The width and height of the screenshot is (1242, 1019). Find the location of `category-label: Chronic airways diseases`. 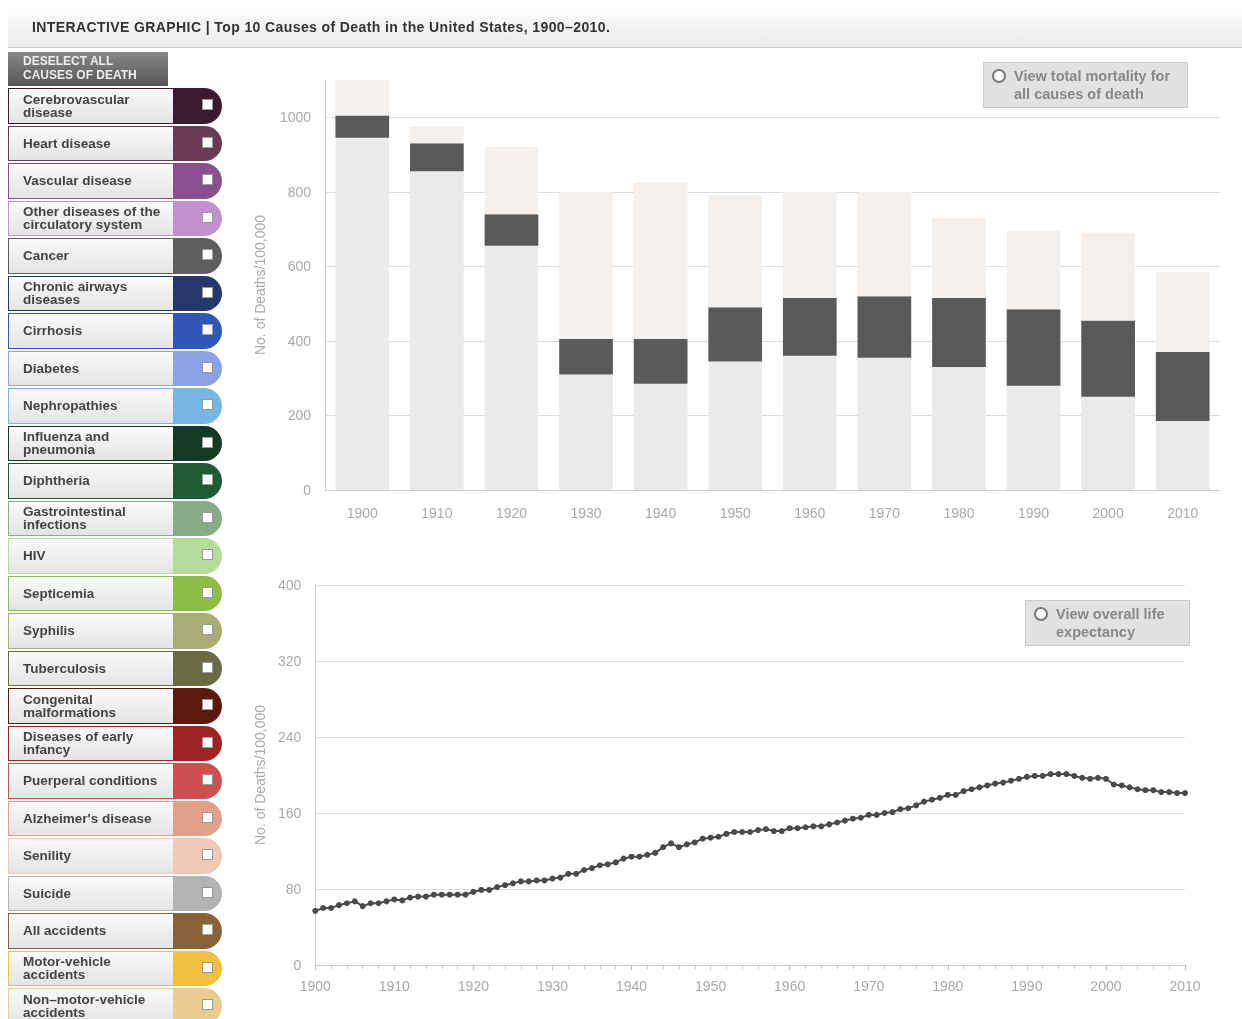

category-label: Chronic airways diseases is located at coordinates (91, 293).